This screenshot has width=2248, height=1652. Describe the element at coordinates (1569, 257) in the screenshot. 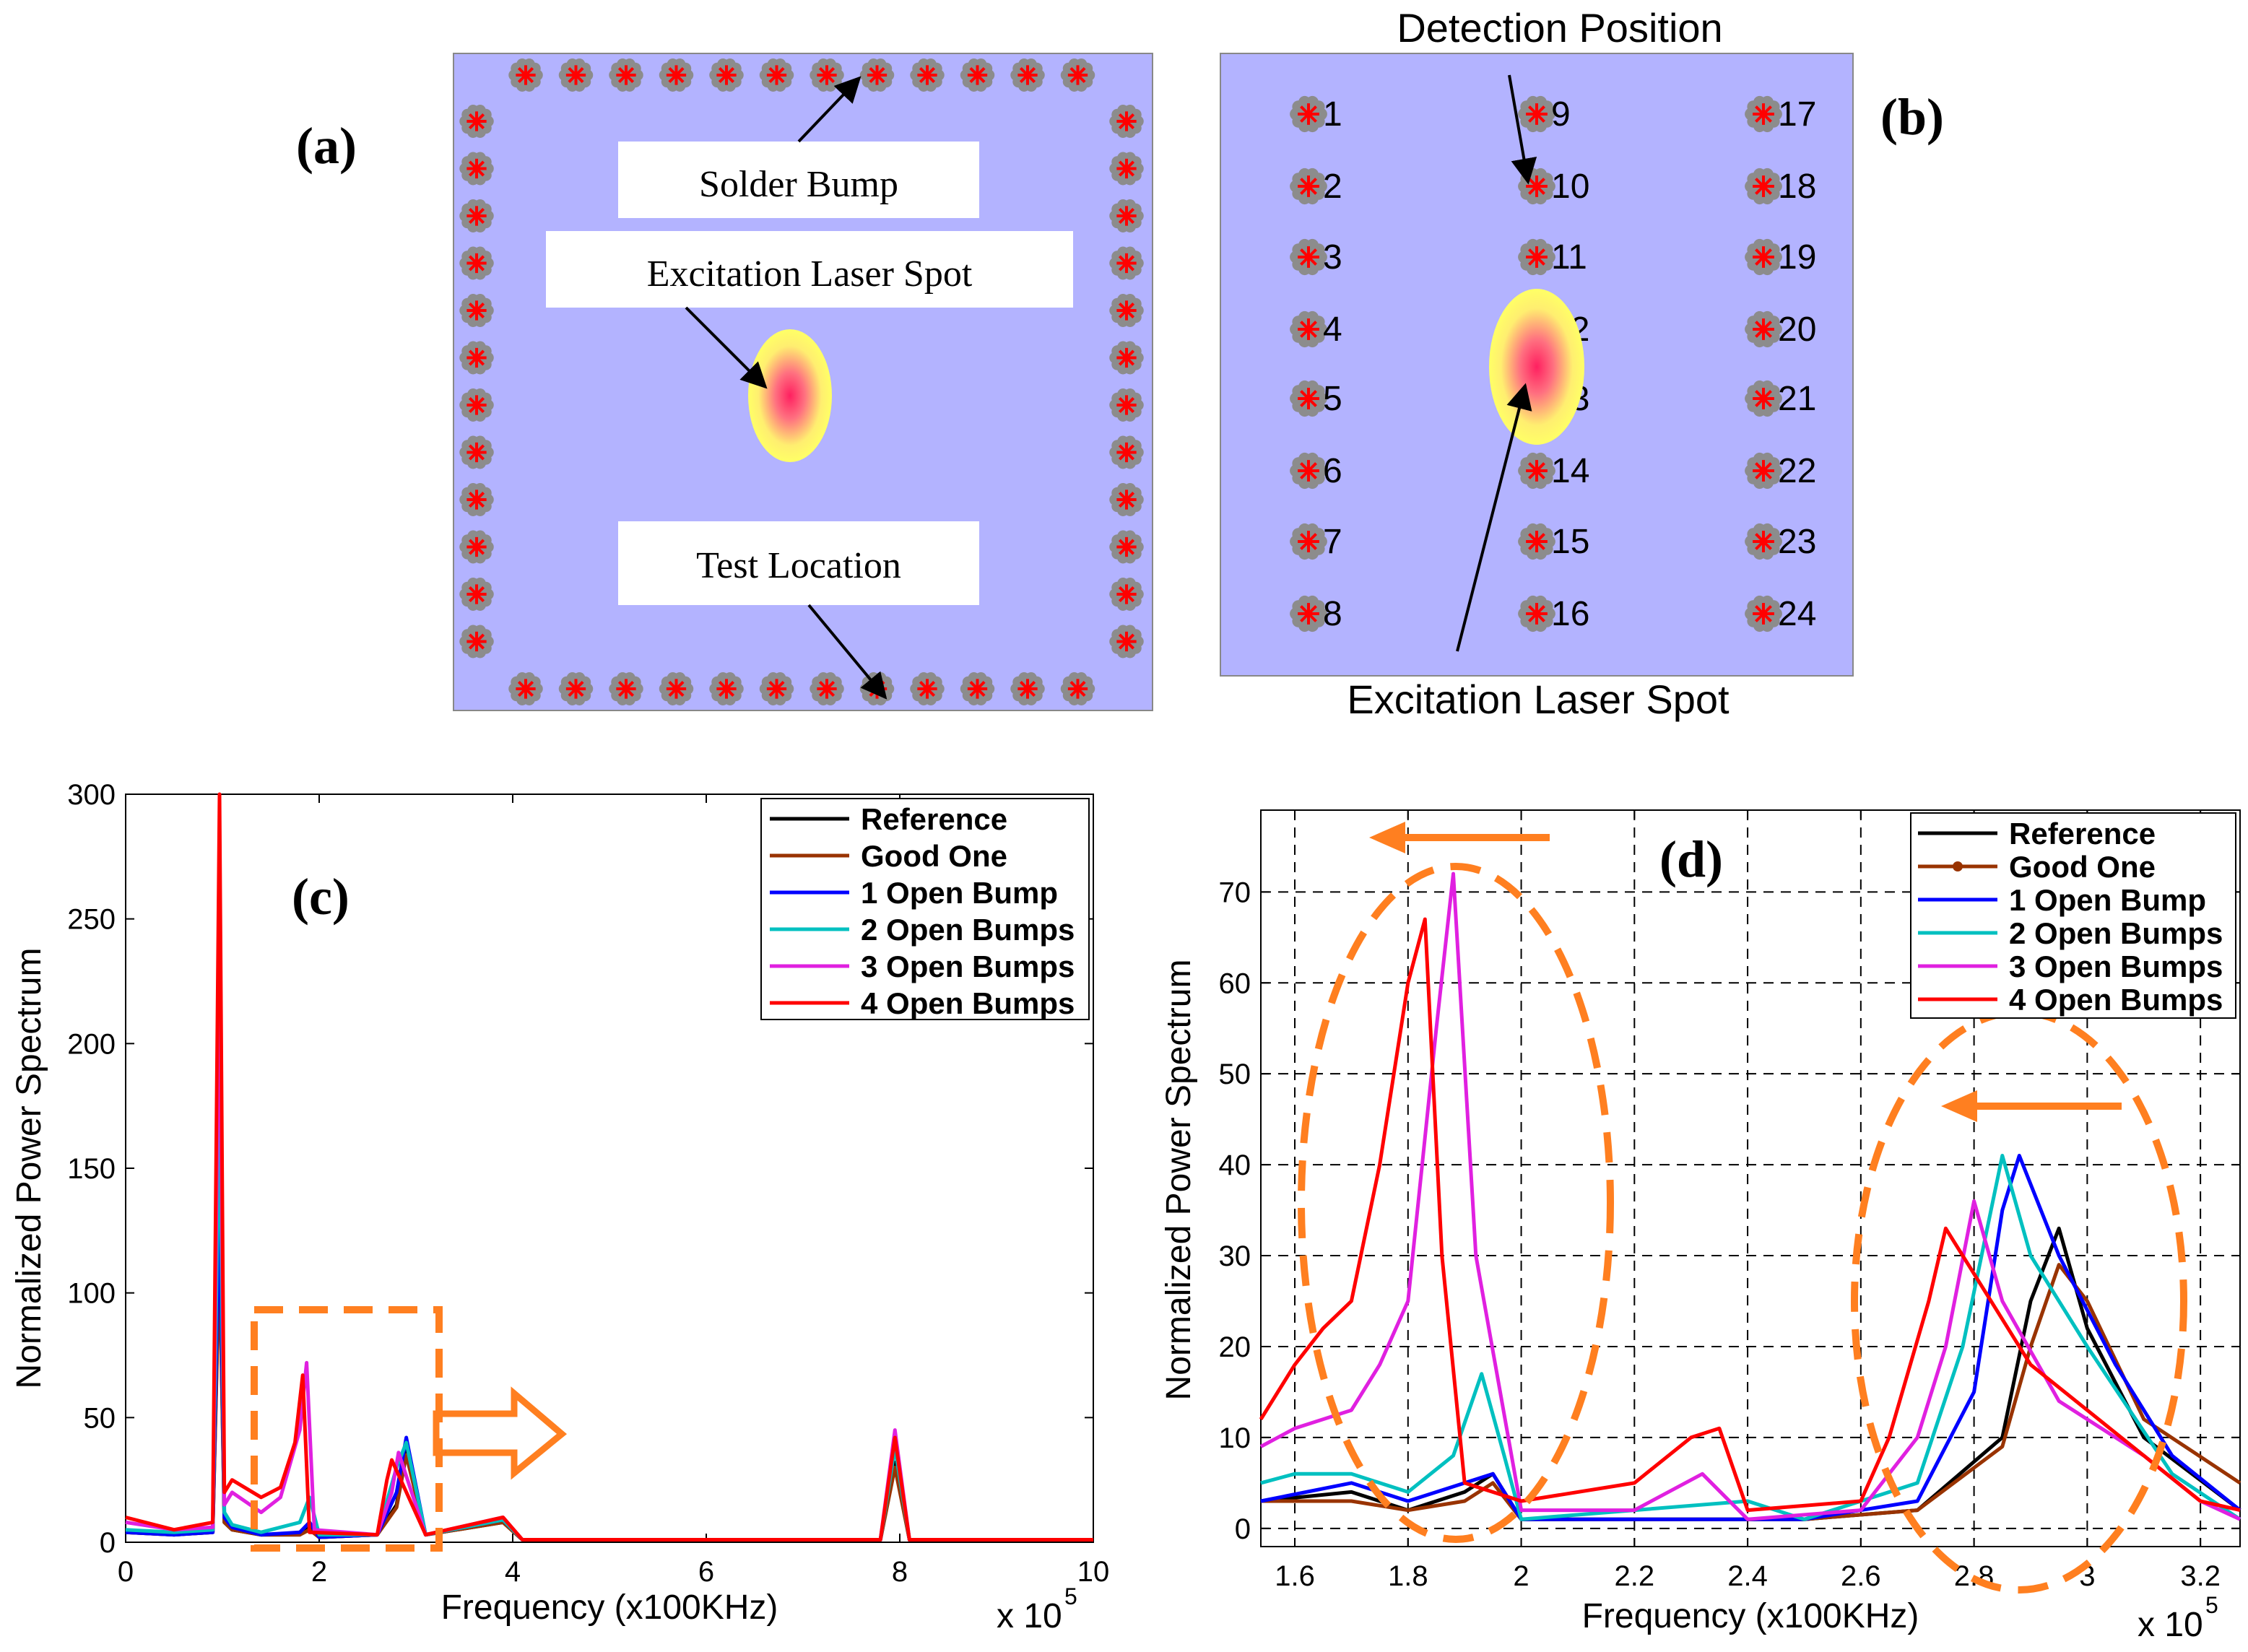

I see `detection-number: 11` at that location.